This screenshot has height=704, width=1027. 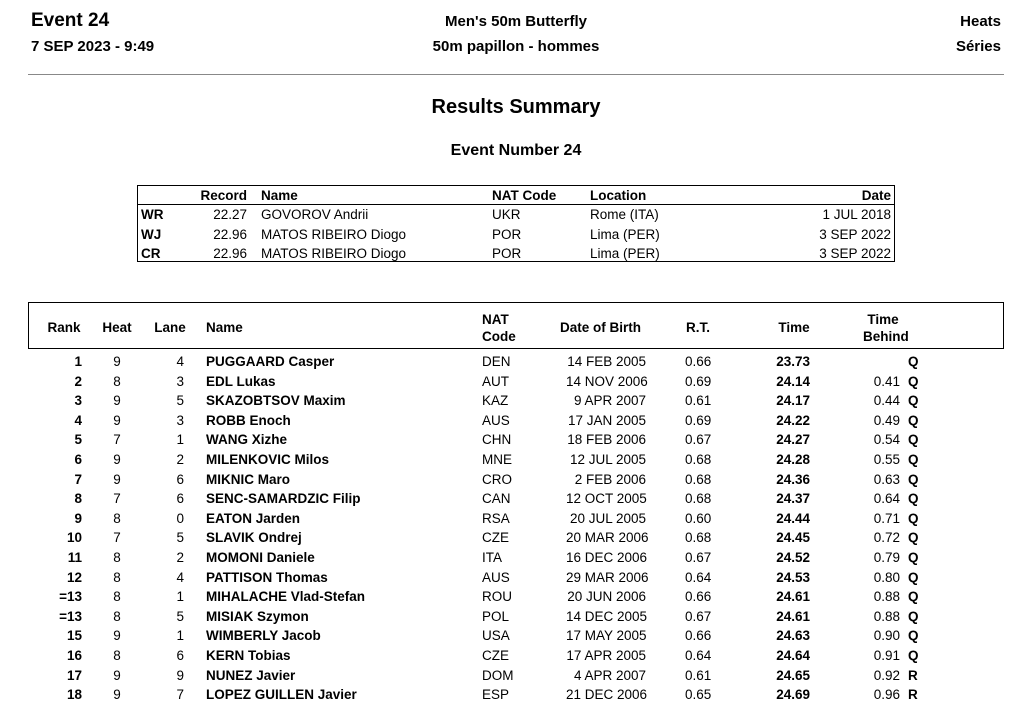 I want to click on result-rank: 4, so click(x=78, y=420).